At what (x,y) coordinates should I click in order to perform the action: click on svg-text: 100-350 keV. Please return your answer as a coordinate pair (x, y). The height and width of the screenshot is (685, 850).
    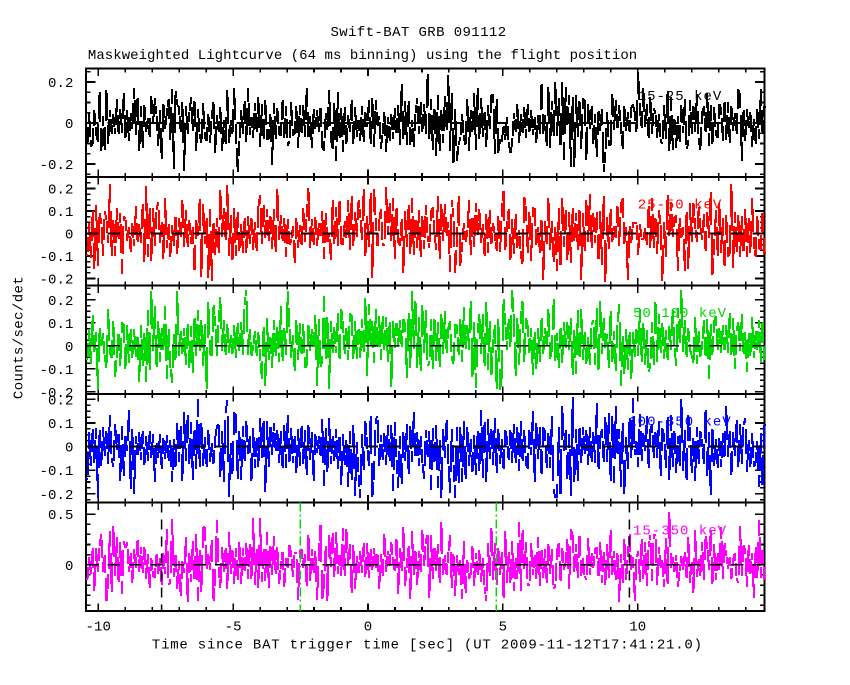
    Looking at the image, I should click on (679, 423).